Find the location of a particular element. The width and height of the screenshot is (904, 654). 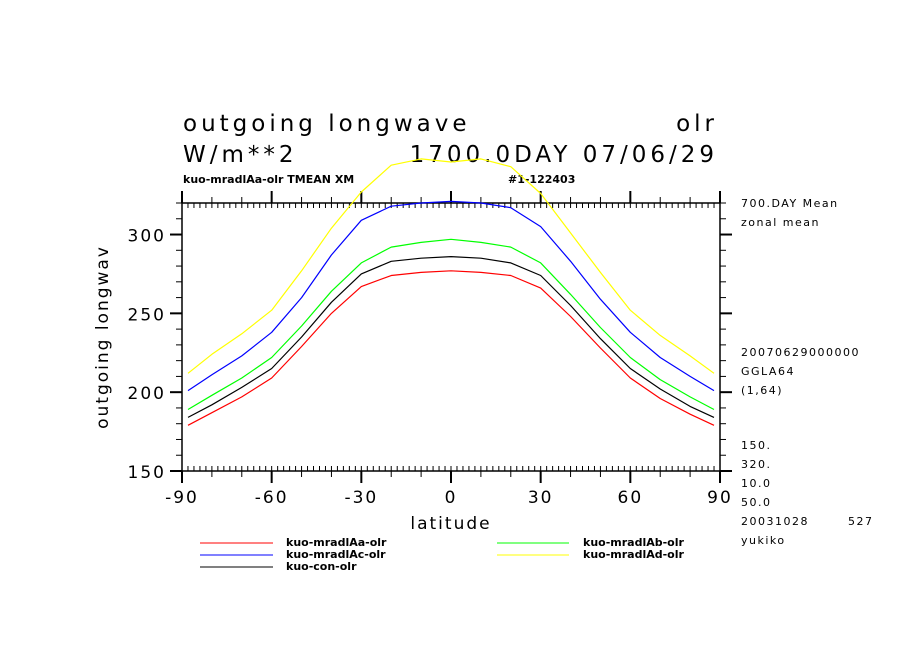

time-label: 1700.0DAY 07/06/29 is located at coordinates (564, 155).